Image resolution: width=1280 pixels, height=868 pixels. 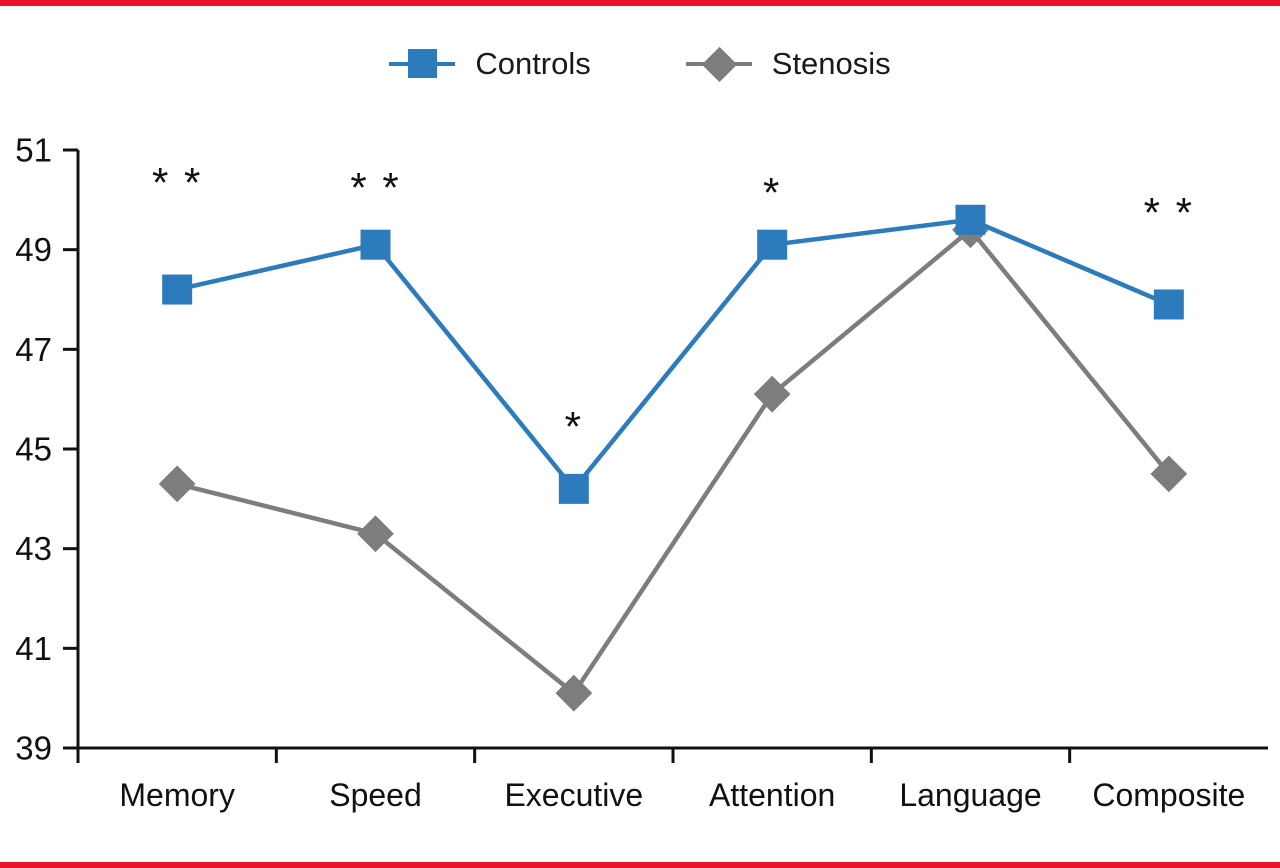 What do you see at coordinates (640, 3) in the screenshot?
I see `top-border-line` at bounding box center [640, 3].